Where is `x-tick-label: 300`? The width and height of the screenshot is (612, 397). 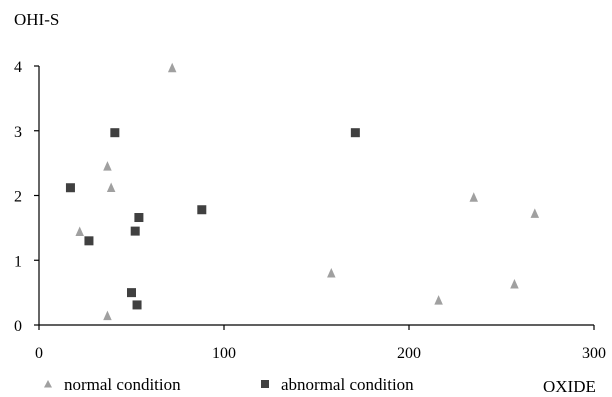 x-tick-label: 300 is located at coordinates (594, 353).